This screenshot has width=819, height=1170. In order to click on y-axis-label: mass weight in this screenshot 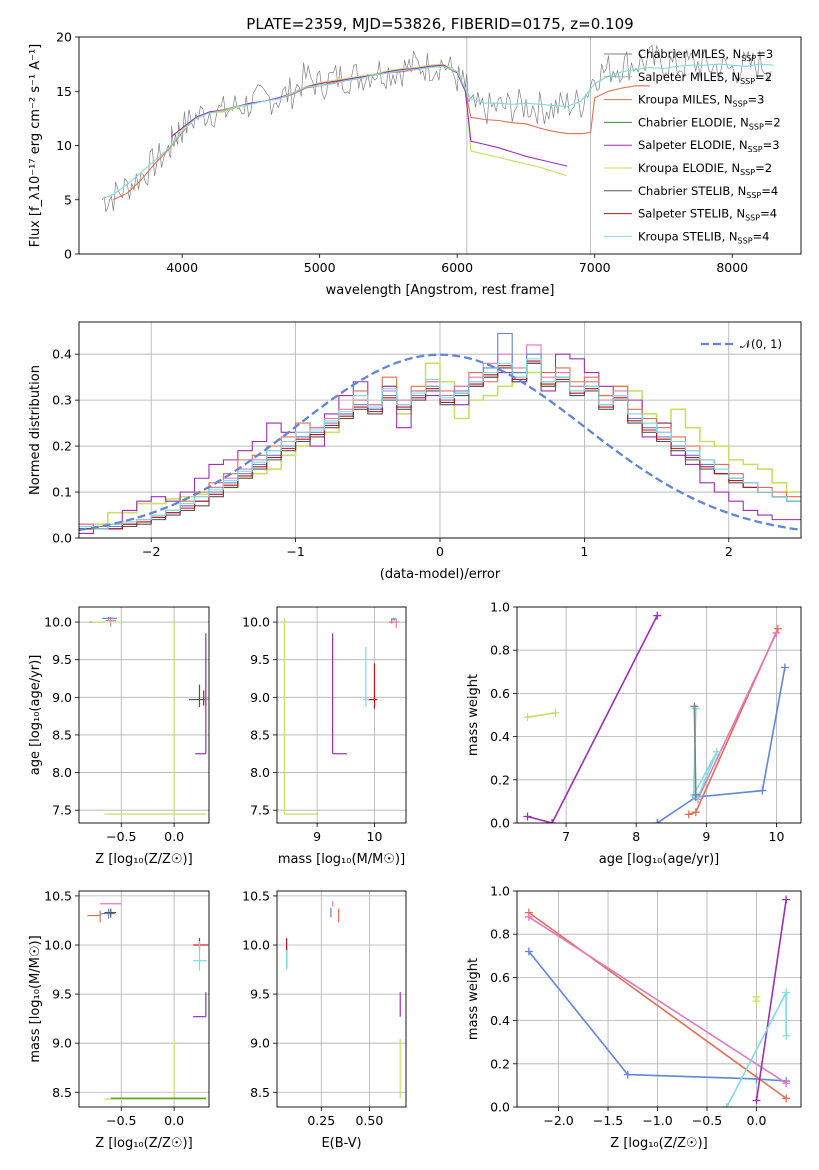, I will do `click(473, 715)`.